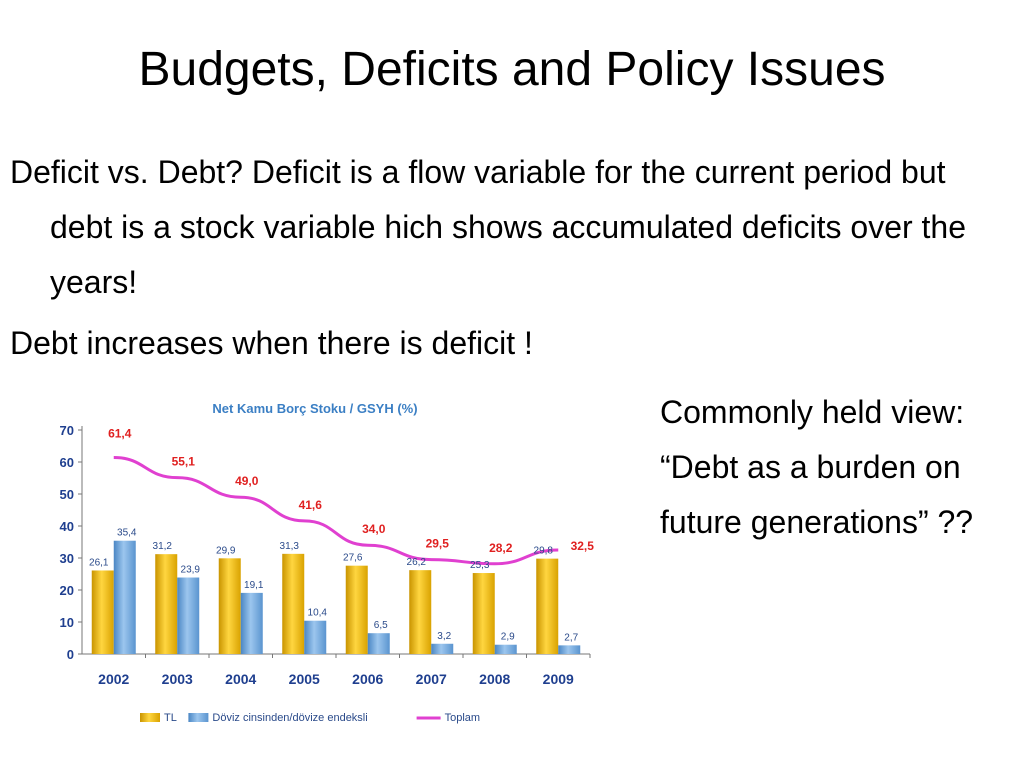 The image size is (1024, 768). Describe the element at coordinates (290, 546) in the screenshot. I see `bar-value-label: 31,3` at that location.